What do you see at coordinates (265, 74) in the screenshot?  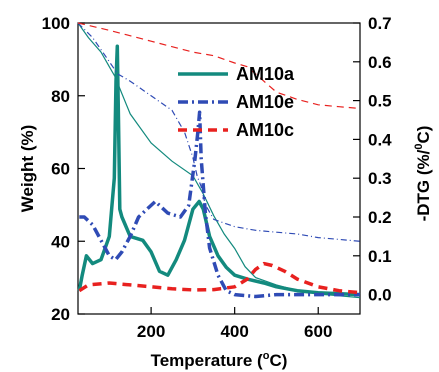 I see `legend-label: AM10a` at bounding box center [265, 74].